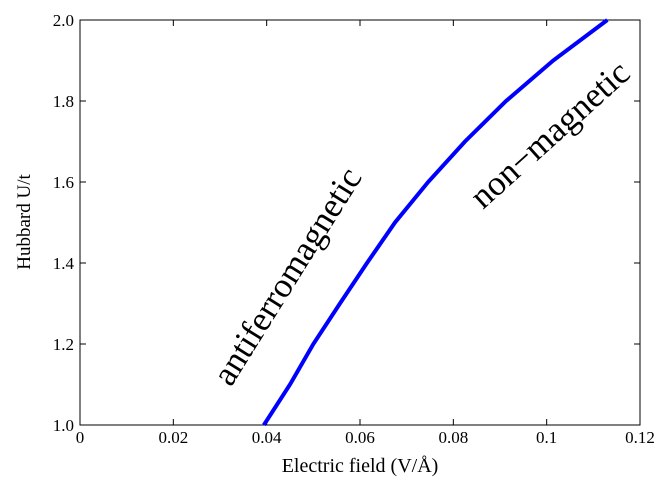 The image size is (669, 487). What do you see at coordinates (549, 134) in the screenshot?
I see `annotation: non−magnetic` at bounding box center [549, 134].